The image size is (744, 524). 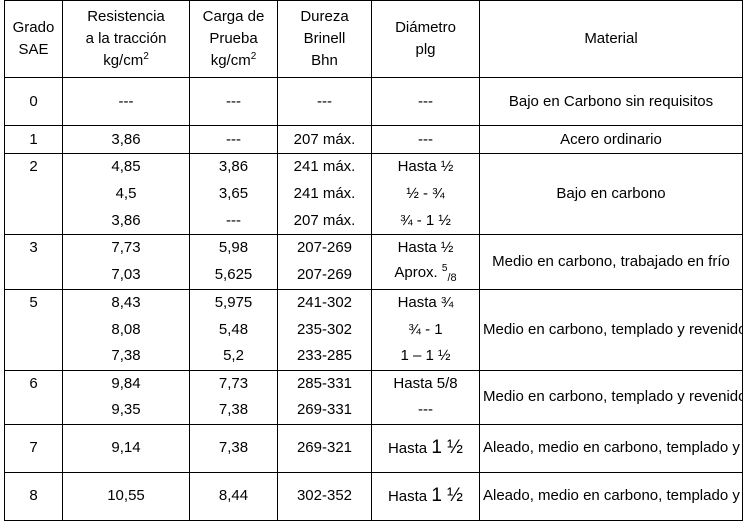 I want to click on cell-material: Bajo en carbono, so click(x=611, y=194).